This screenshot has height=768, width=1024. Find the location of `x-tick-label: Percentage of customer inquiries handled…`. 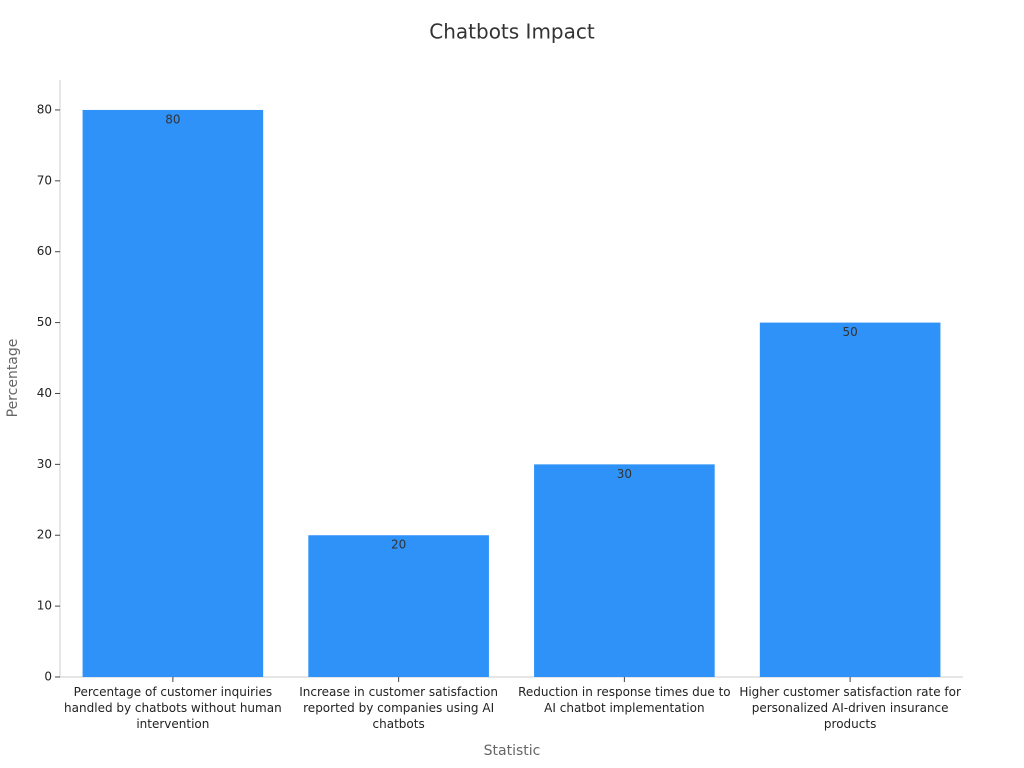

x-tick-label: Percentage of customer inquiries handled… is located at coordinates (173, 708).